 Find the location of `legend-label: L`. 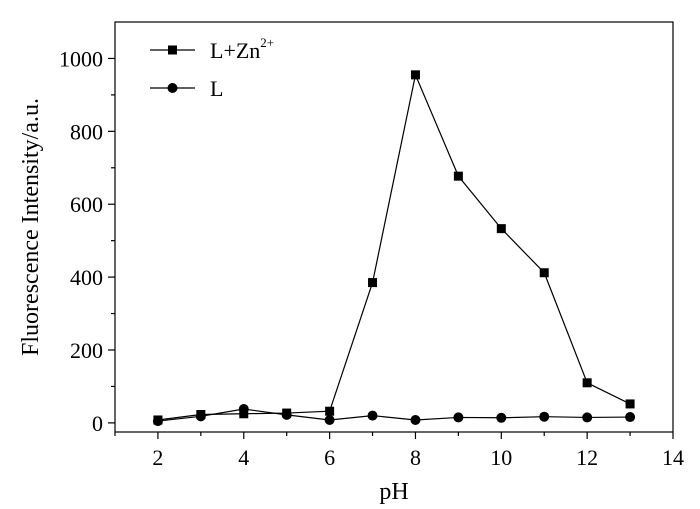

legend-label: L is located at coordinates (216, 88).